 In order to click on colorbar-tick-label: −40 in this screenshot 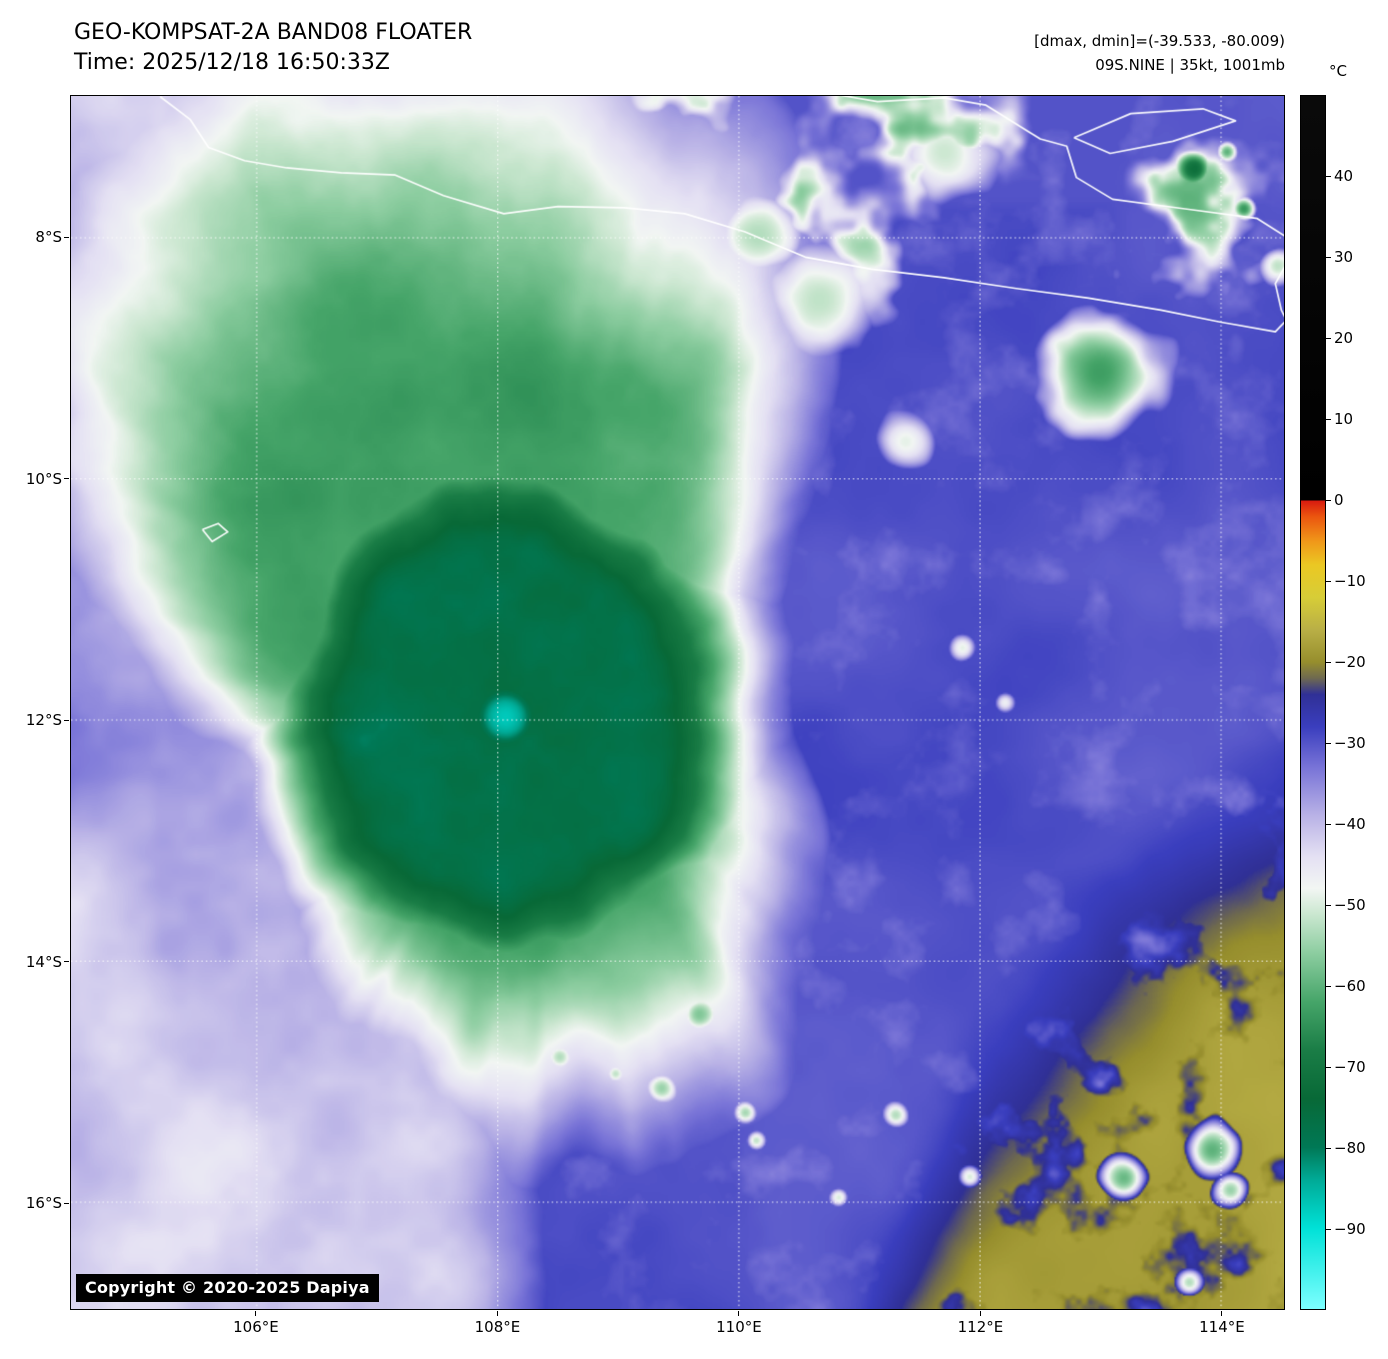, I will do `click(1350, 824)`.